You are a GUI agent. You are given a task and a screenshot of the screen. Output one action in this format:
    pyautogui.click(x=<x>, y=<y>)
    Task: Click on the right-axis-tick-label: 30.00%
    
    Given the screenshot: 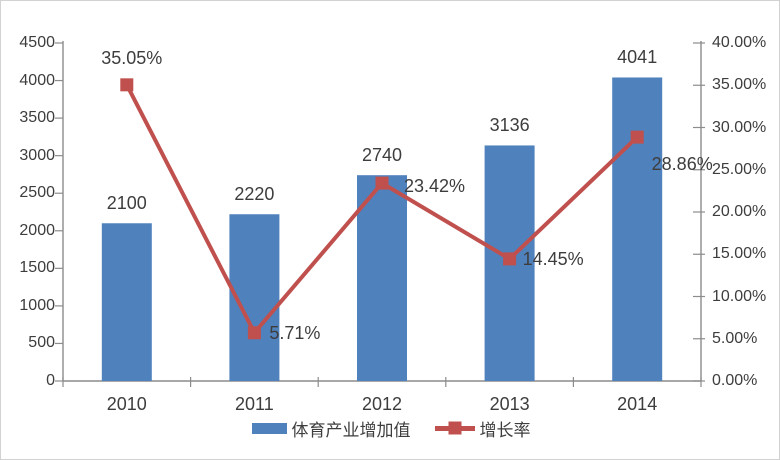 What is the action you would take?
    pyautogui.click(x=739, y=127)
    